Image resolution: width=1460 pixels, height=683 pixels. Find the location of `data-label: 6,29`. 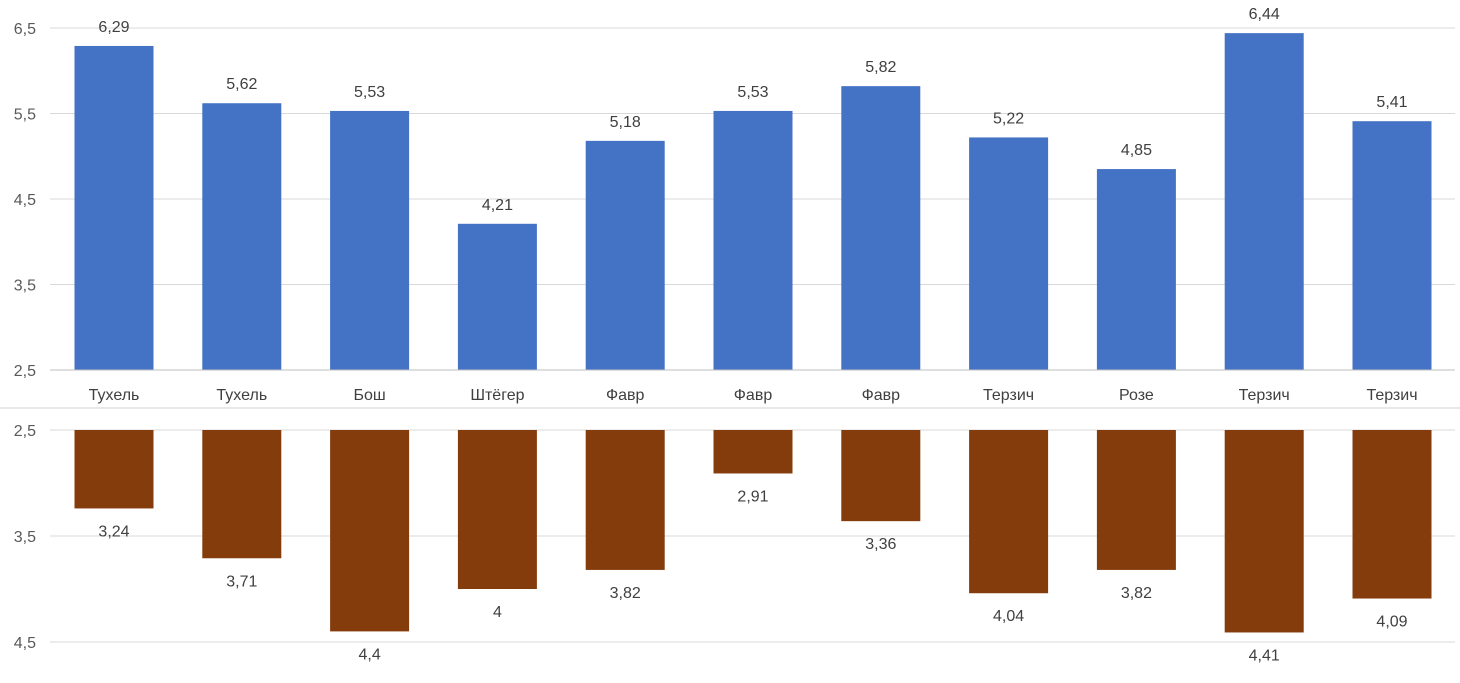

data-label: 6,29 is located at coordinates (113, 27).